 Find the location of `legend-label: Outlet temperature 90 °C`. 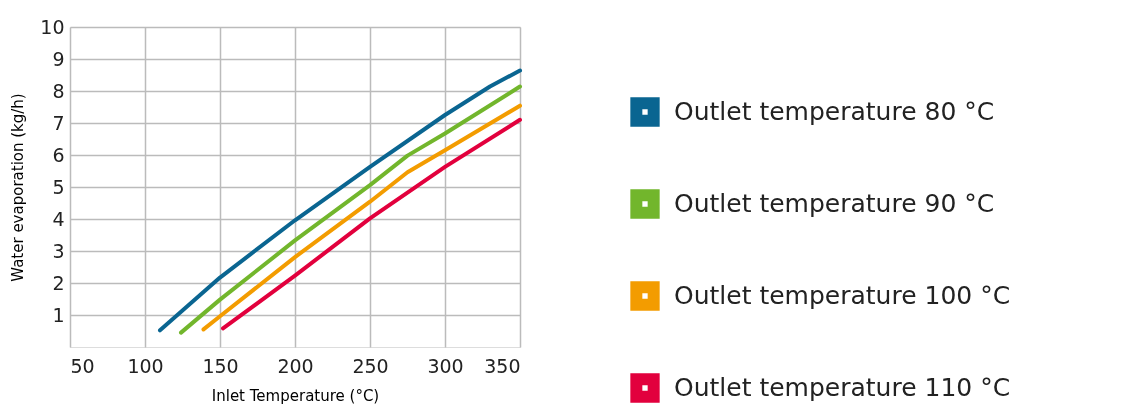

legend-label: Outlet temperature 90 °C is located at coordinates (834, 203).